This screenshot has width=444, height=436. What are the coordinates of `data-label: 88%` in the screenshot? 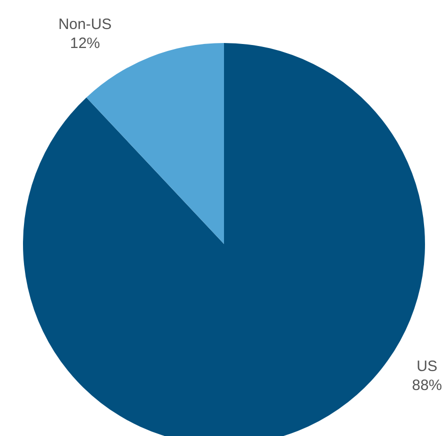 It's located at (427, 385).